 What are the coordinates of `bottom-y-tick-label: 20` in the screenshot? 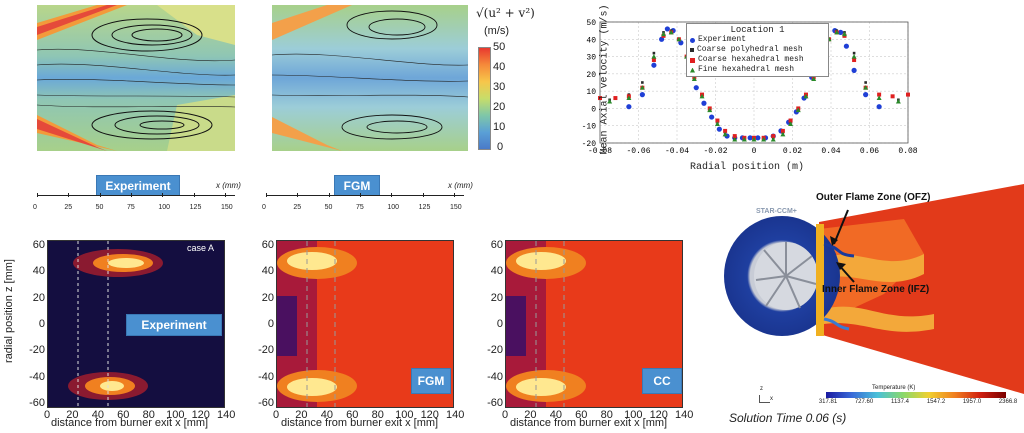 It's located at (267, 297).